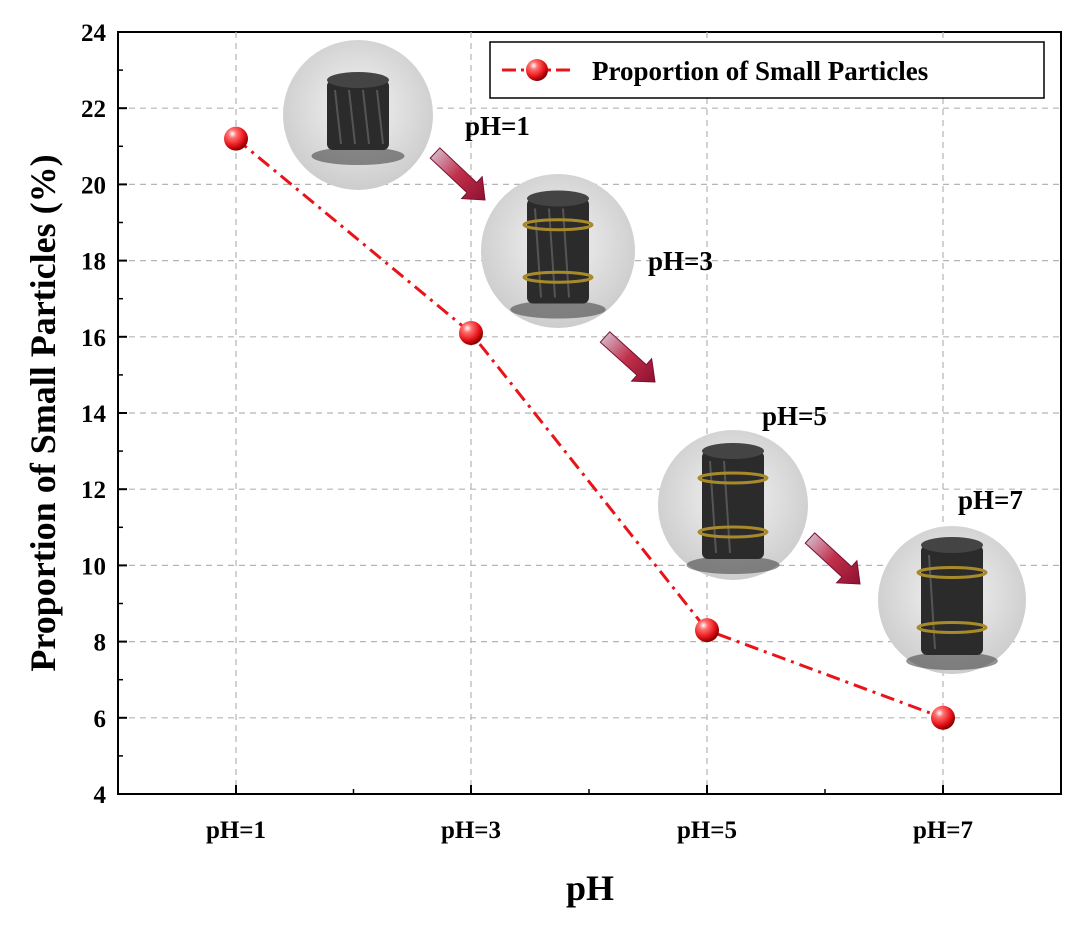 This screenshot has width=1085, height=927. What do you see at coordinates (93, 262) in the screenshot?
I see `y-tick-label: 18` at bounding box center [93, 262].